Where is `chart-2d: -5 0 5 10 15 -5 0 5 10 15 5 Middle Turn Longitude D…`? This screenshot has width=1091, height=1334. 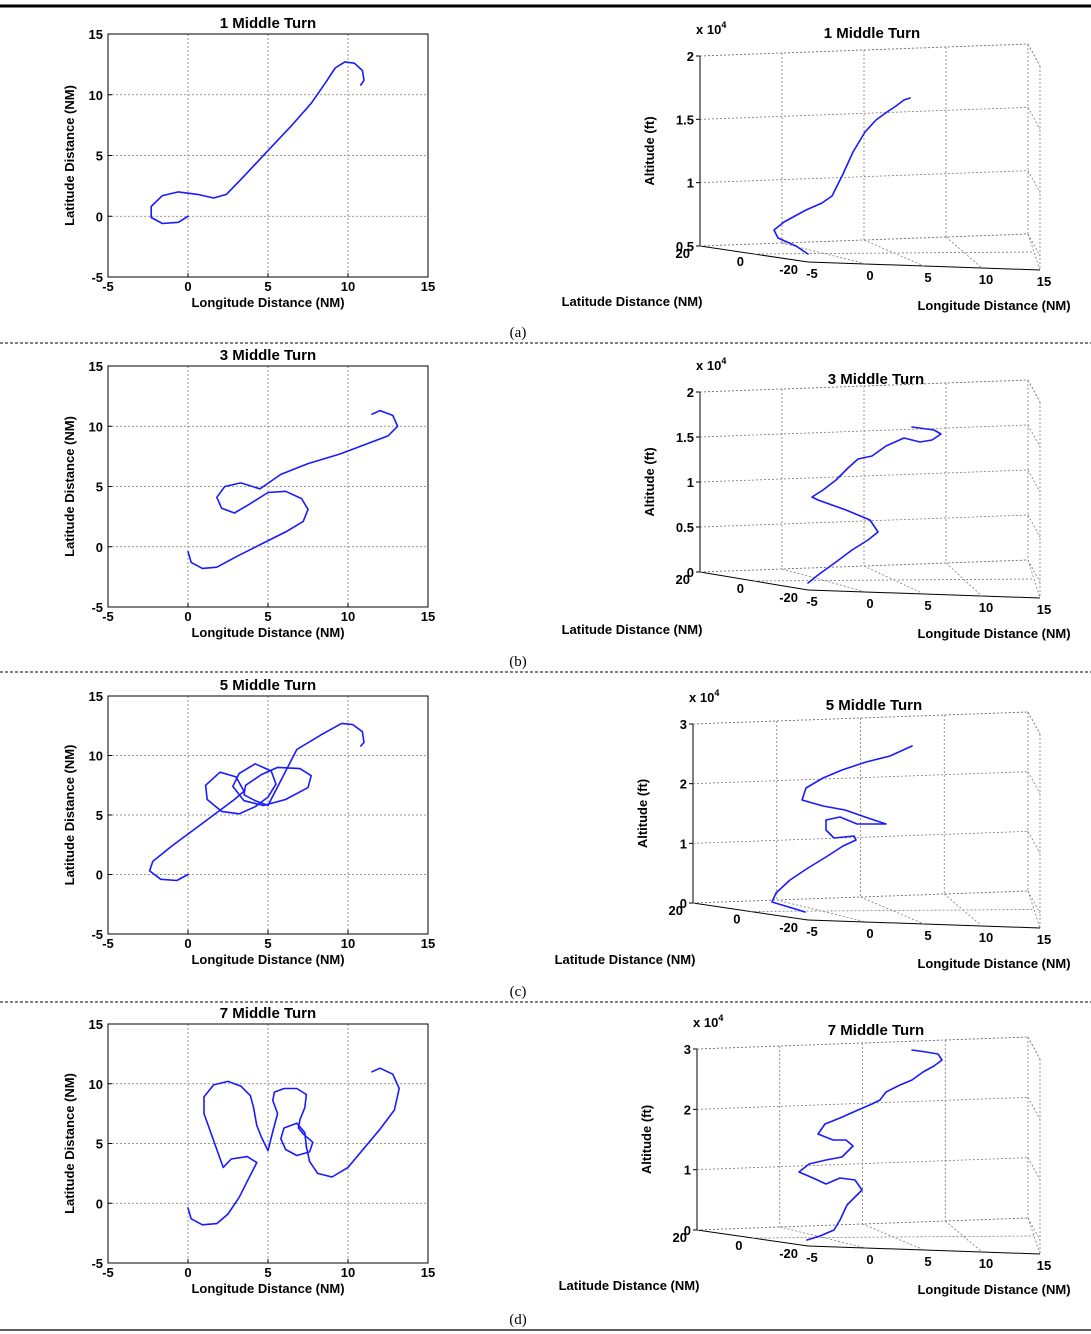 chart-2d: -5 0 5 10 15 -5 0 5 10 15 5 Middle Turn Longitude D… is located at coordinates (248, 822).